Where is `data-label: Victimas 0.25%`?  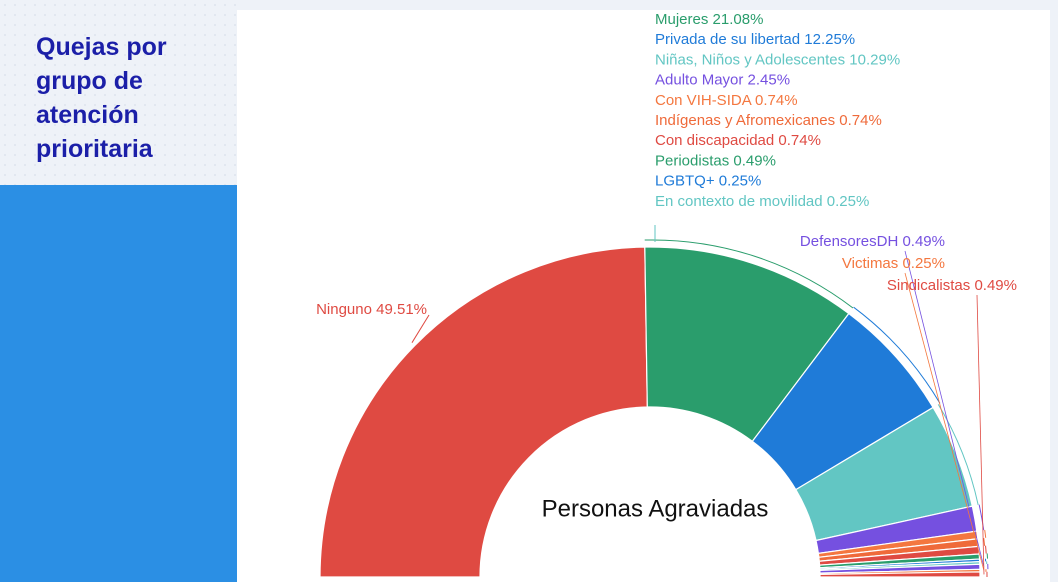
data-label: Victimas 0.25% is located at coordinates (893, 263).